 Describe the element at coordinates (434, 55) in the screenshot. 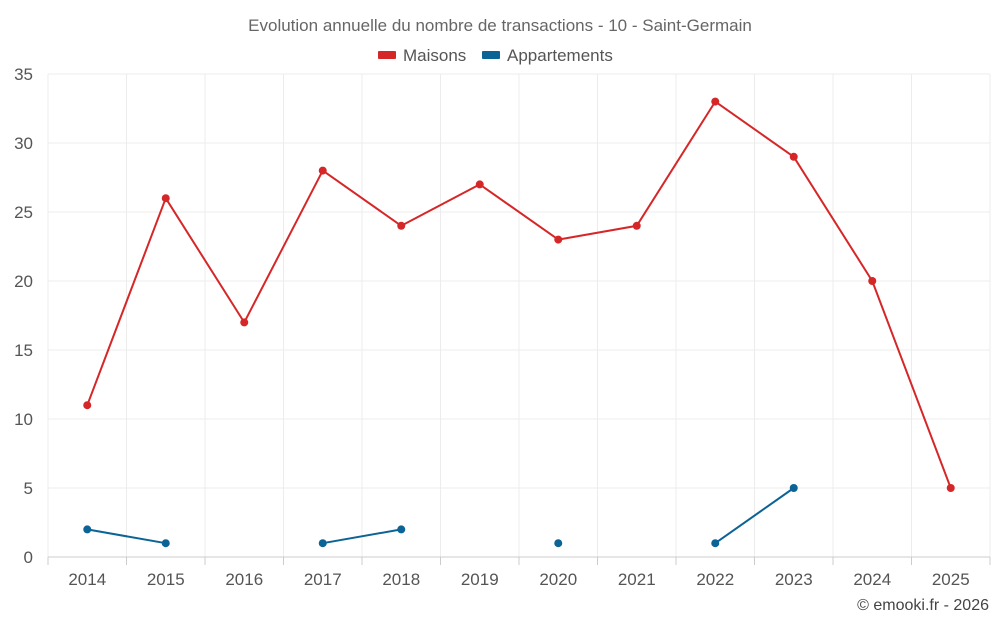

I see `legend-label-maisons: Maisons` at that location.